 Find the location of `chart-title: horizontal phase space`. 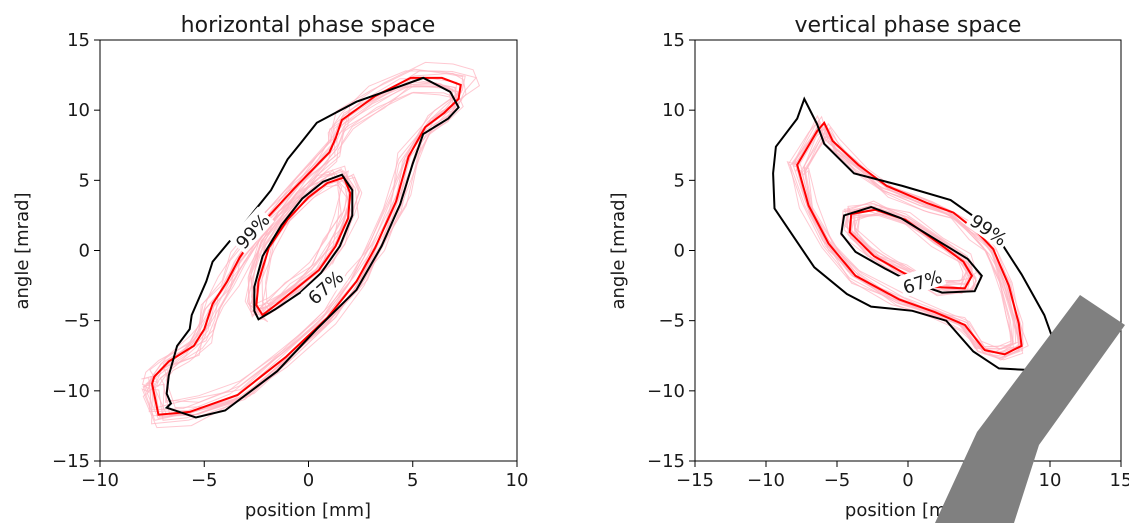

chart-title: horizontal phase space is located at coordinates (308, 25).